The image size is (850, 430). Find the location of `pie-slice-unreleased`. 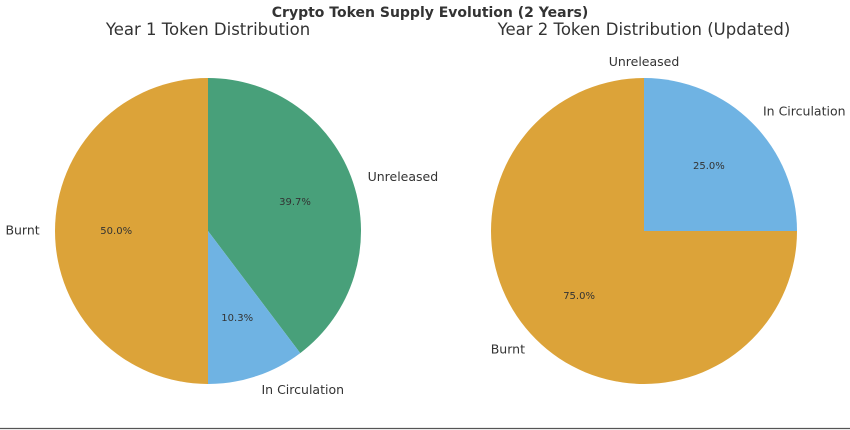

pie-slice-unreleased is located at coordinates (284, 216).